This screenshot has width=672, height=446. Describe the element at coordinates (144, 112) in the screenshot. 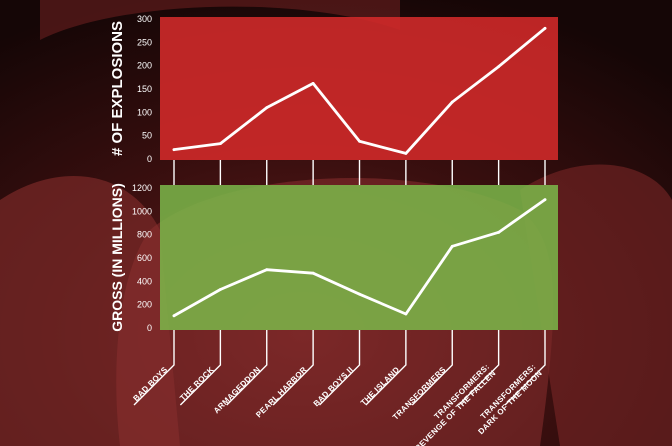

I see `y-tick-label: 100` at that location.